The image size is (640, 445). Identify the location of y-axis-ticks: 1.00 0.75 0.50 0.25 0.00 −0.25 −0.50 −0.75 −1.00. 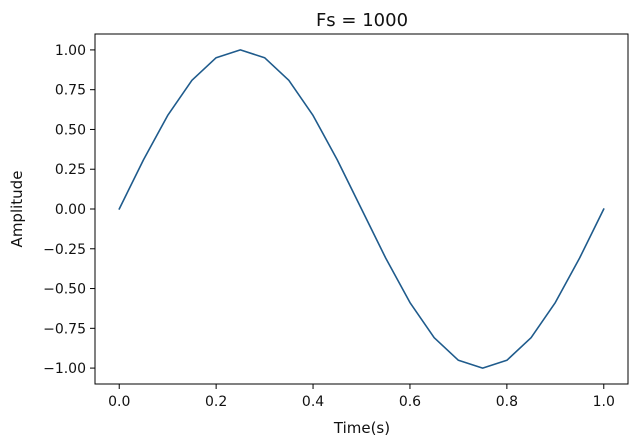
(69, 210).